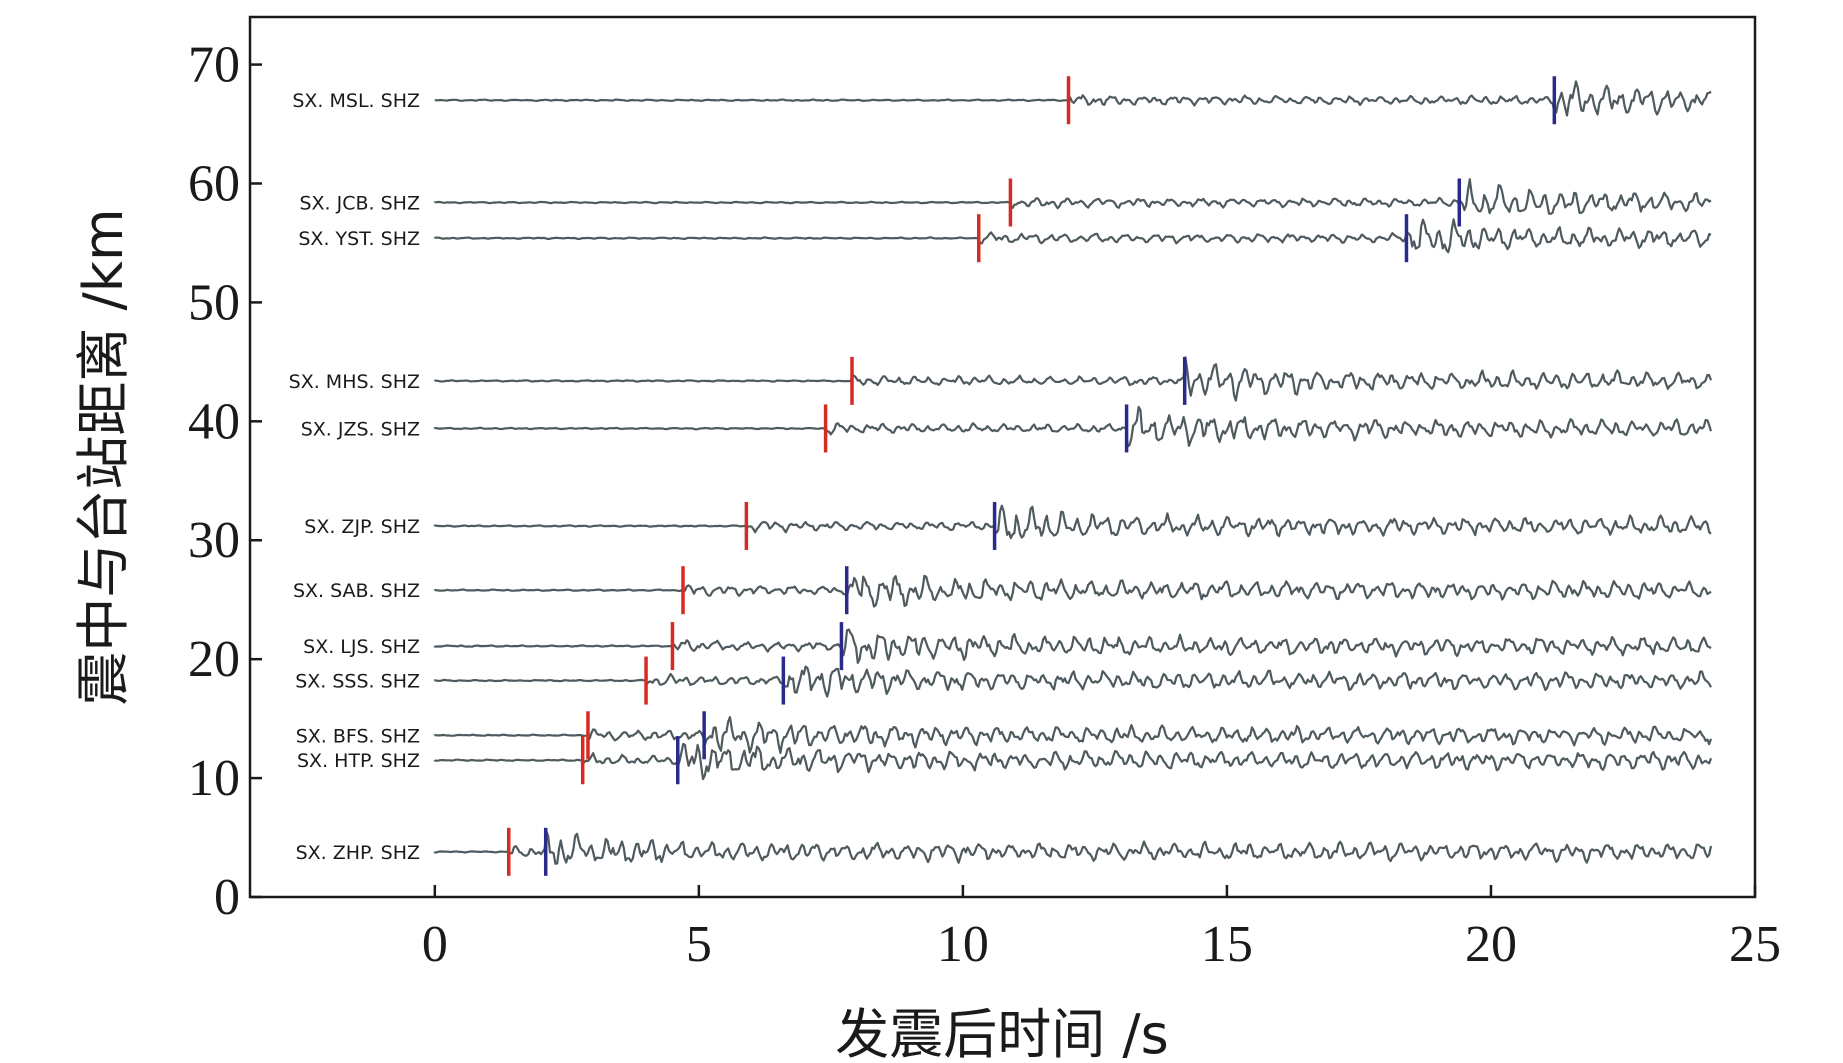 This screenshot has width=1843, height=1063. I want to click on y-tick-label: 50, so click(214, 302).